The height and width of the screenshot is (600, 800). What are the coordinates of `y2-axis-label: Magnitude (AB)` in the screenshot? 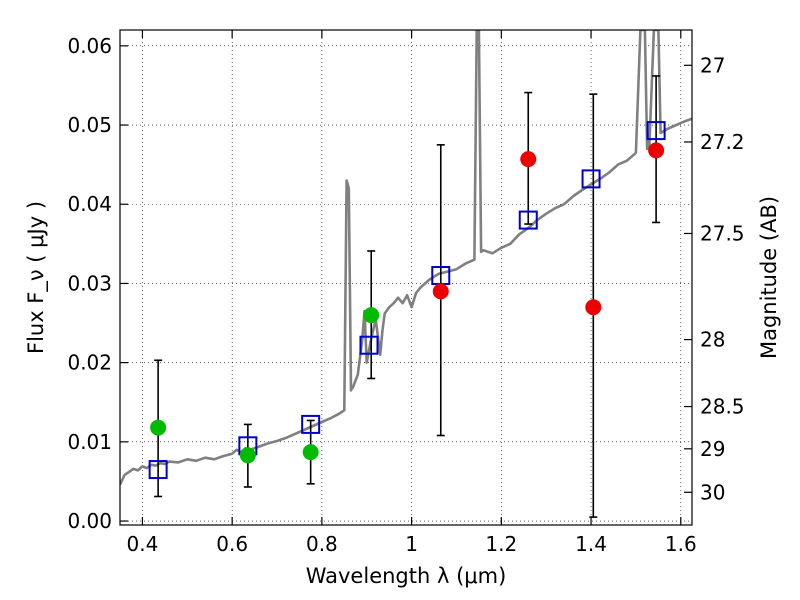 It's located at (769, 277).